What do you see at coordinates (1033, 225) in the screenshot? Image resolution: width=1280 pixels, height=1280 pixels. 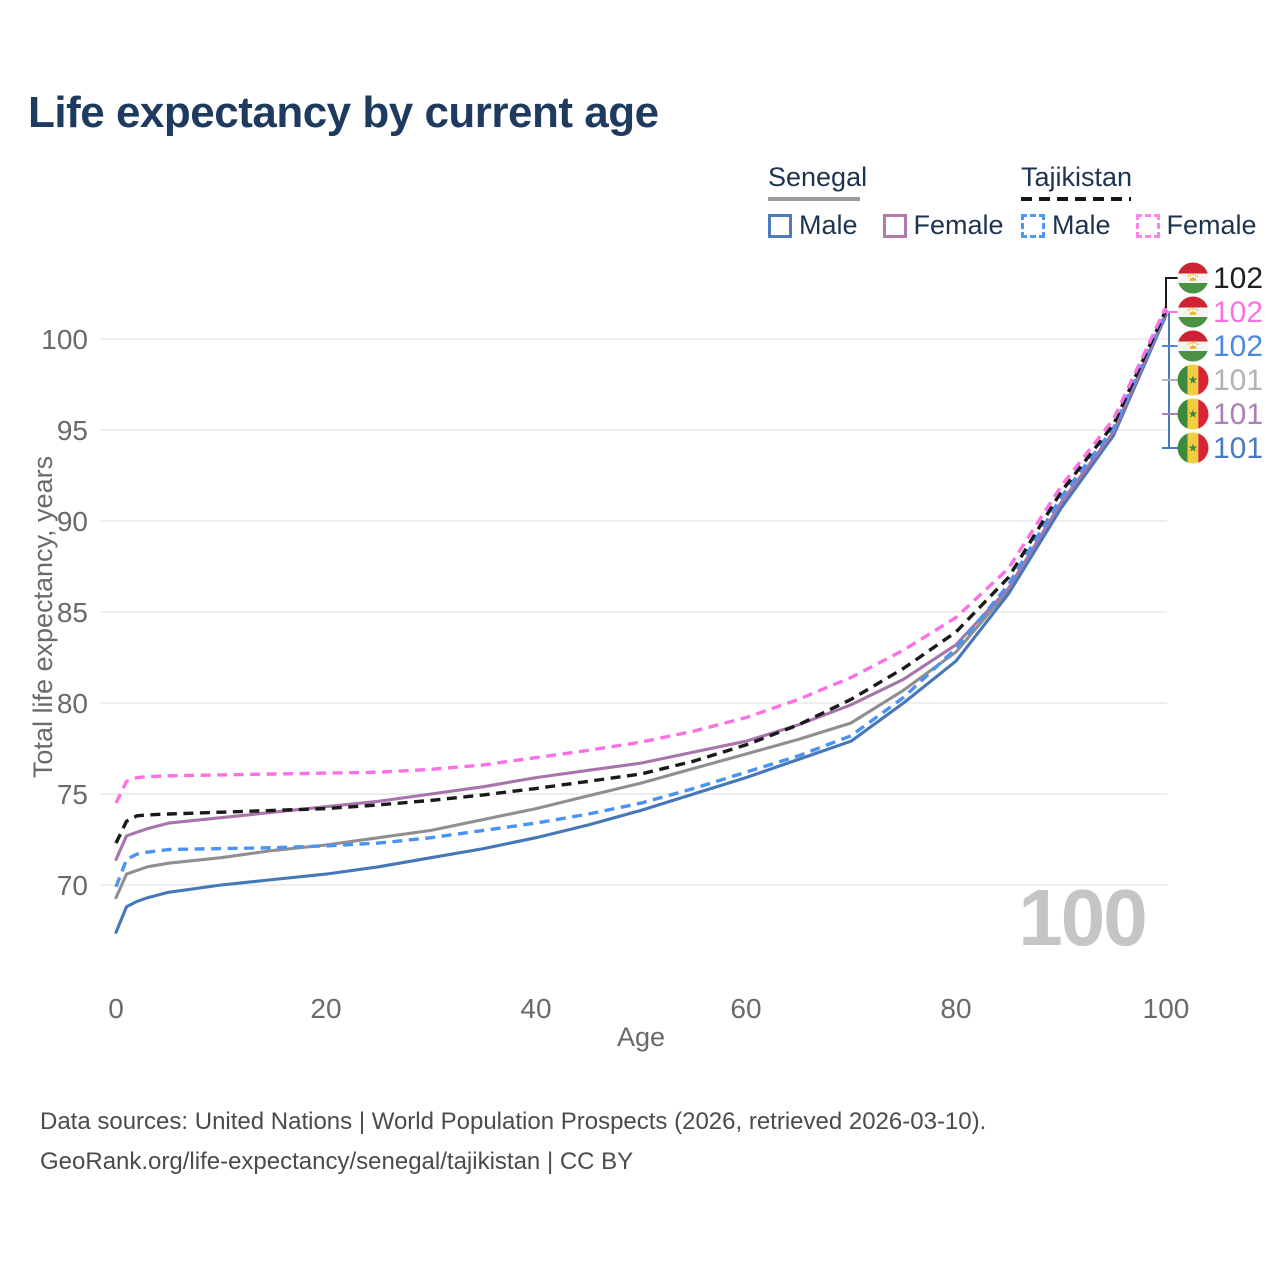 I see `legend-tajikistan-male-swatch` at bounding box center [1033, 225].